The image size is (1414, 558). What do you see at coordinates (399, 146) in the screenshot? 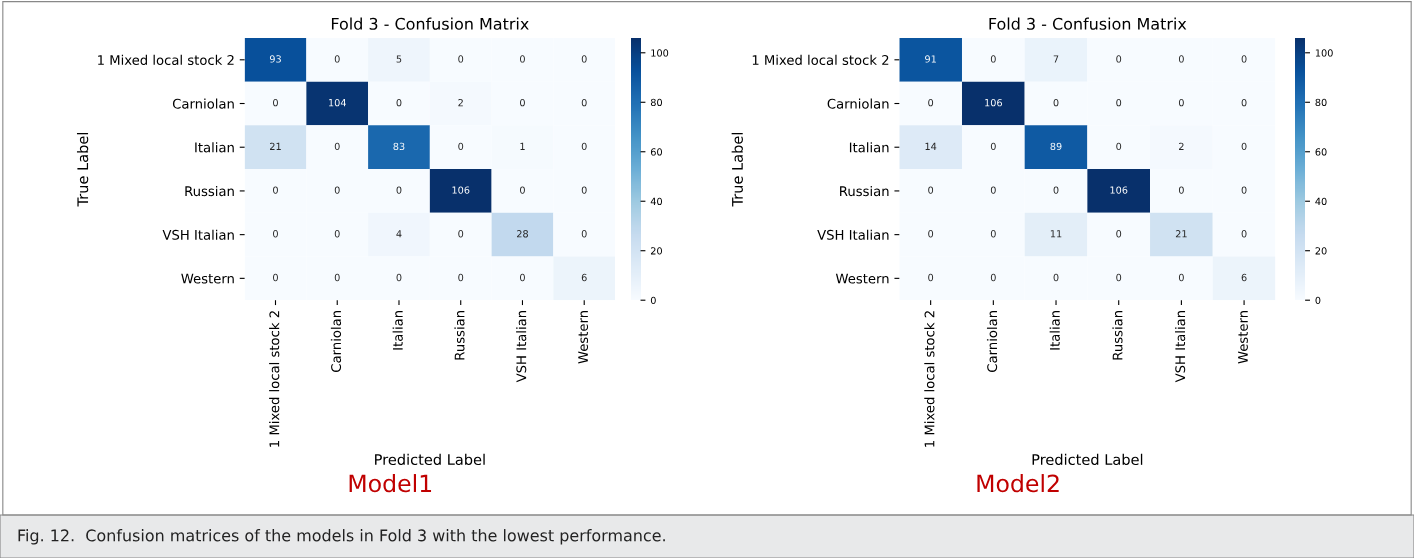
I see `data-label: 83` at bounding box center [399, 146].